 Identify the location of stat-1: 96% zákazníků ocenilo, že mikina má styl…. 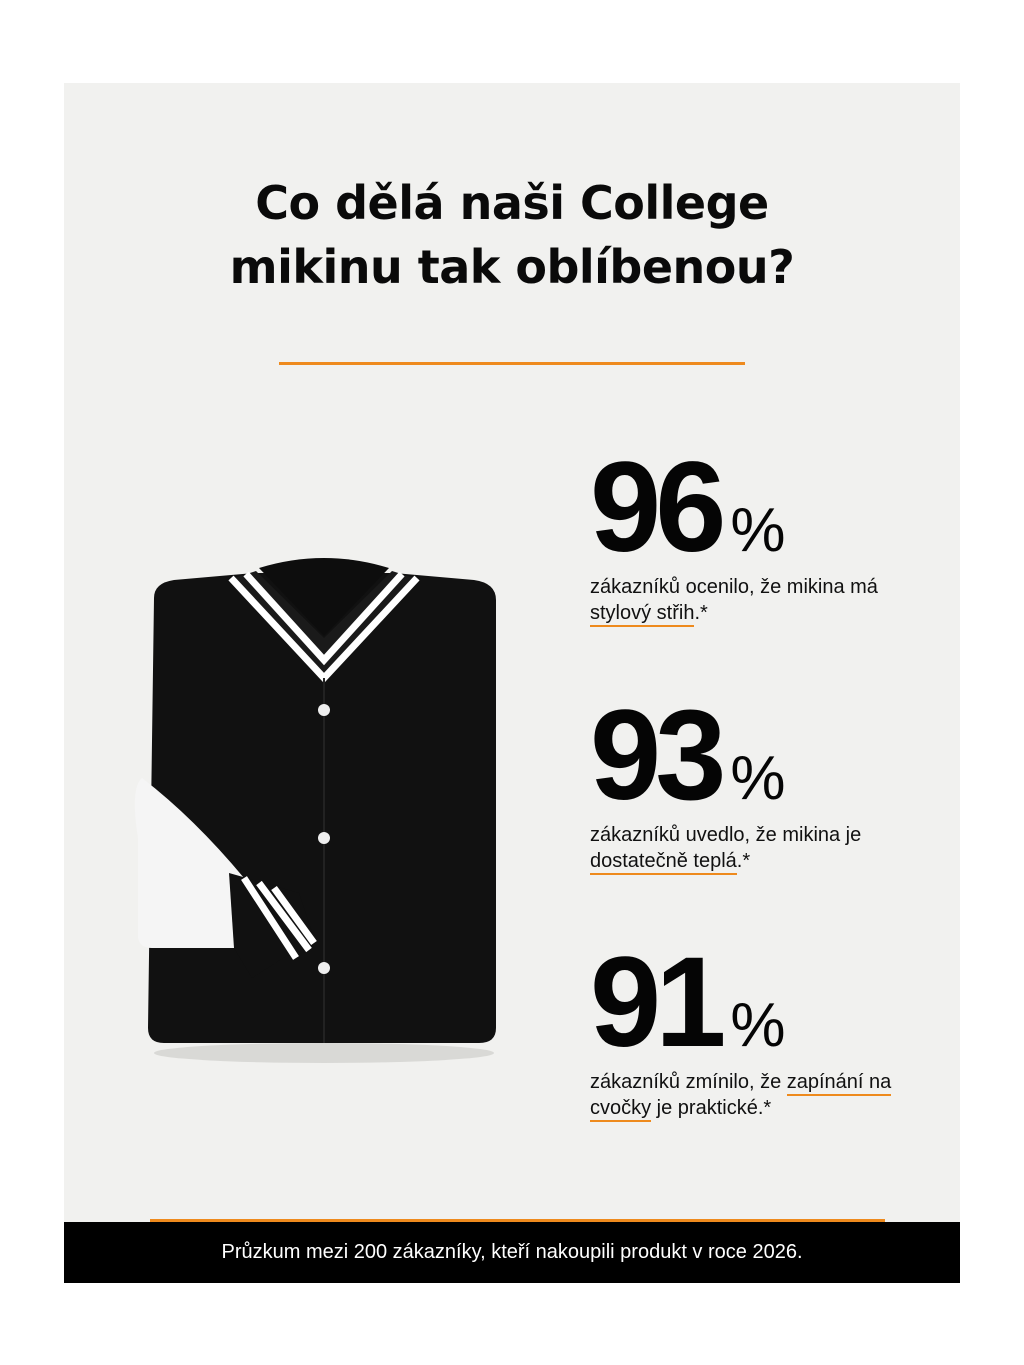
(760, 531).